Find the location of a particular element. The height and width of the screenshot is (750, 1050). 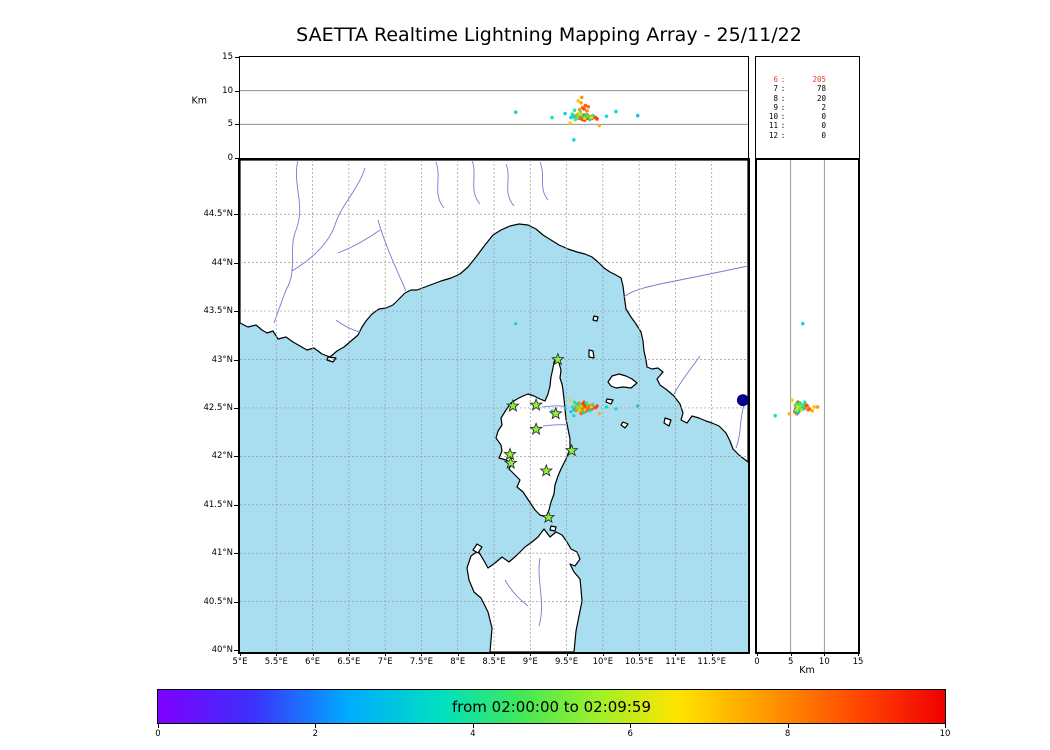

top-alt-tick-label: 10 is located at coordinates (227, 90).